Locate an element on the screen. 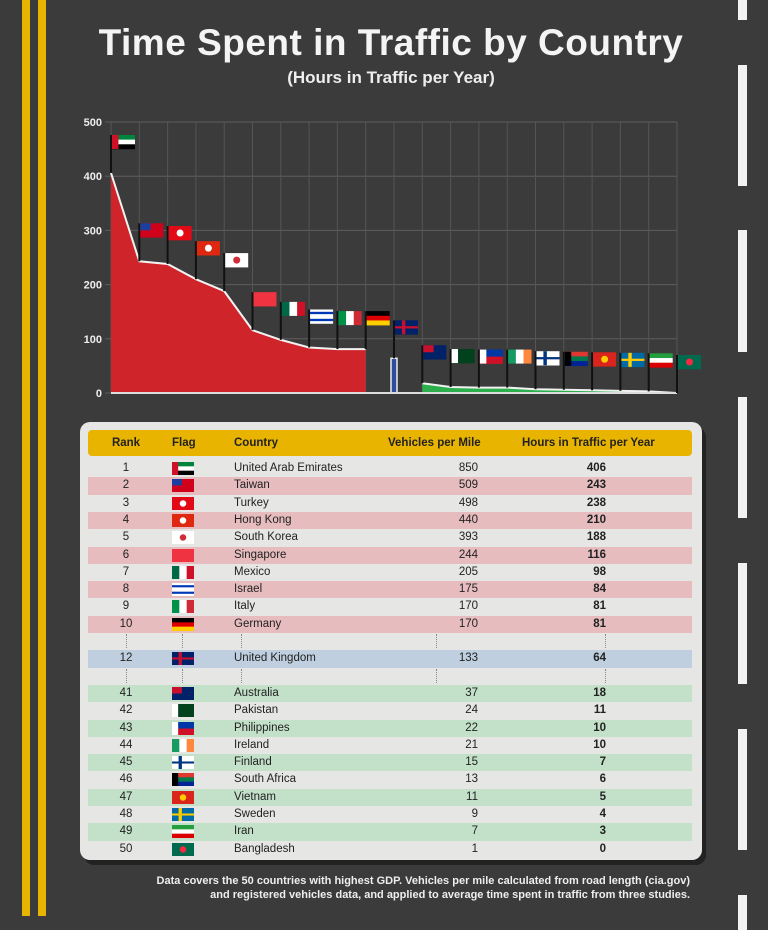 This screenshot has height=930, width=768. cell-country: Turkey is located at coordinates (251, 502).